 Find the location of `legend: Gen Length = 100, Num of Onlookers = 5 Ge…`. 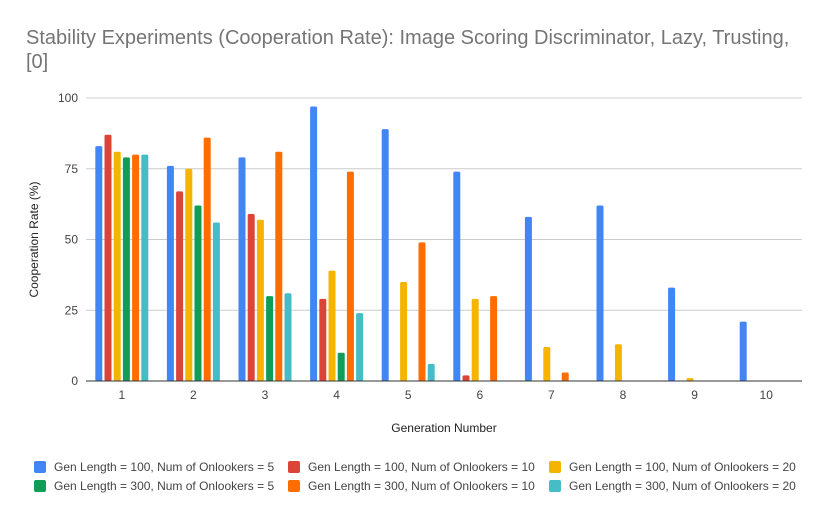

legend: Gen Length = 100, Num of Onlookers = 5 Ge… is located at coordinates (414, 475).